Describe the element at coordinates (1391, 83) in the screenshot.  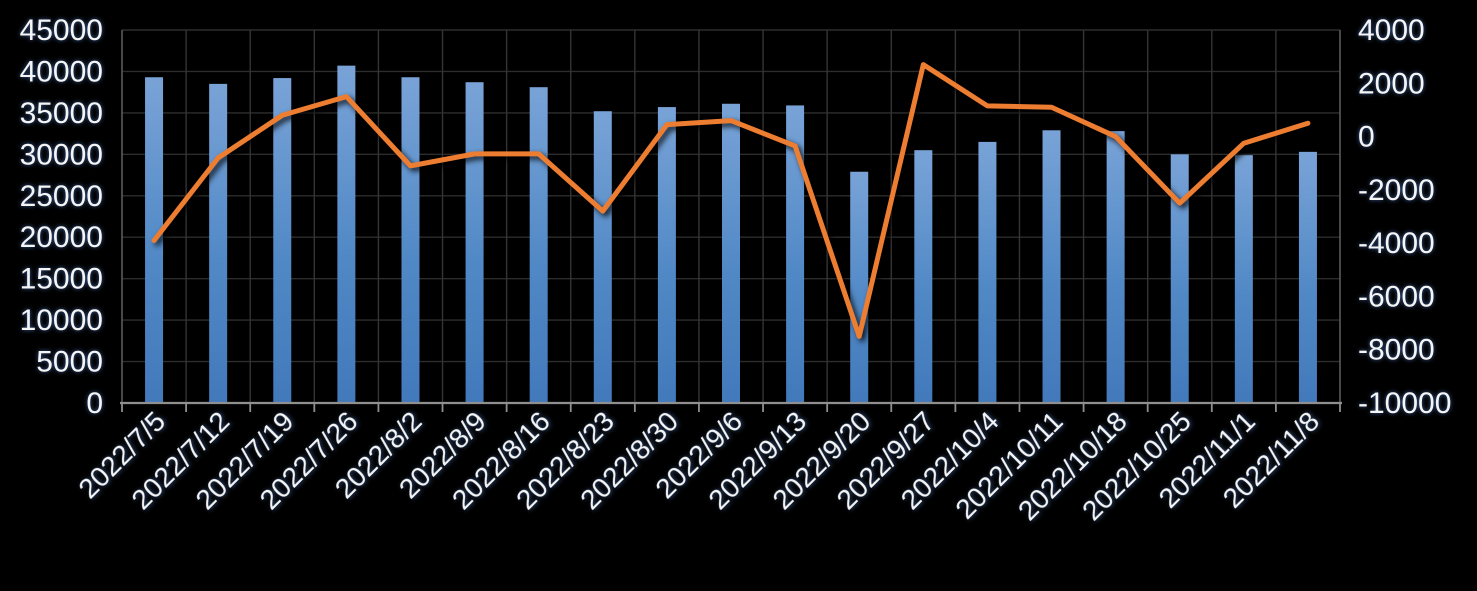
I see `right-axis-tick-label: 2000` at that location.